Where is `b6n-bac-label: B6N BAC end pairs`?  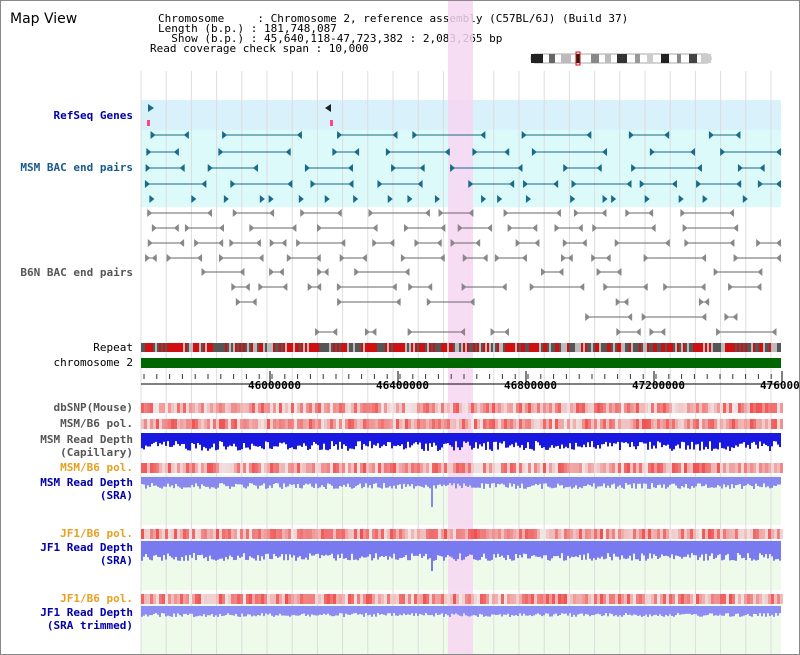 b6n-bac-label: B6N BAC end pairs is located at coordinates (76, 272).